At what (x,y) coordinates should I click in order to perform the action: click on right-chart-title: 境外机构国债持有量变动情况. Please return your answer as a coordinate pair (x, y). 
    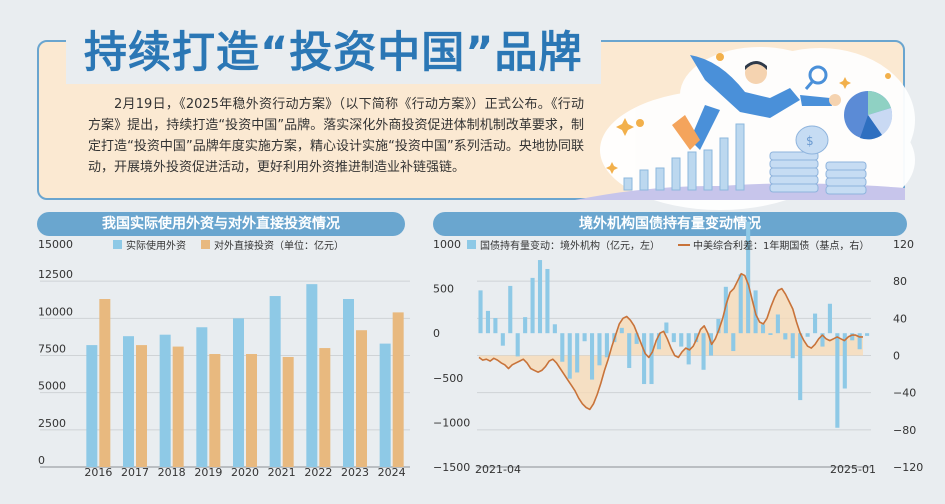
    Looking at the image, I should click on (670, 224).